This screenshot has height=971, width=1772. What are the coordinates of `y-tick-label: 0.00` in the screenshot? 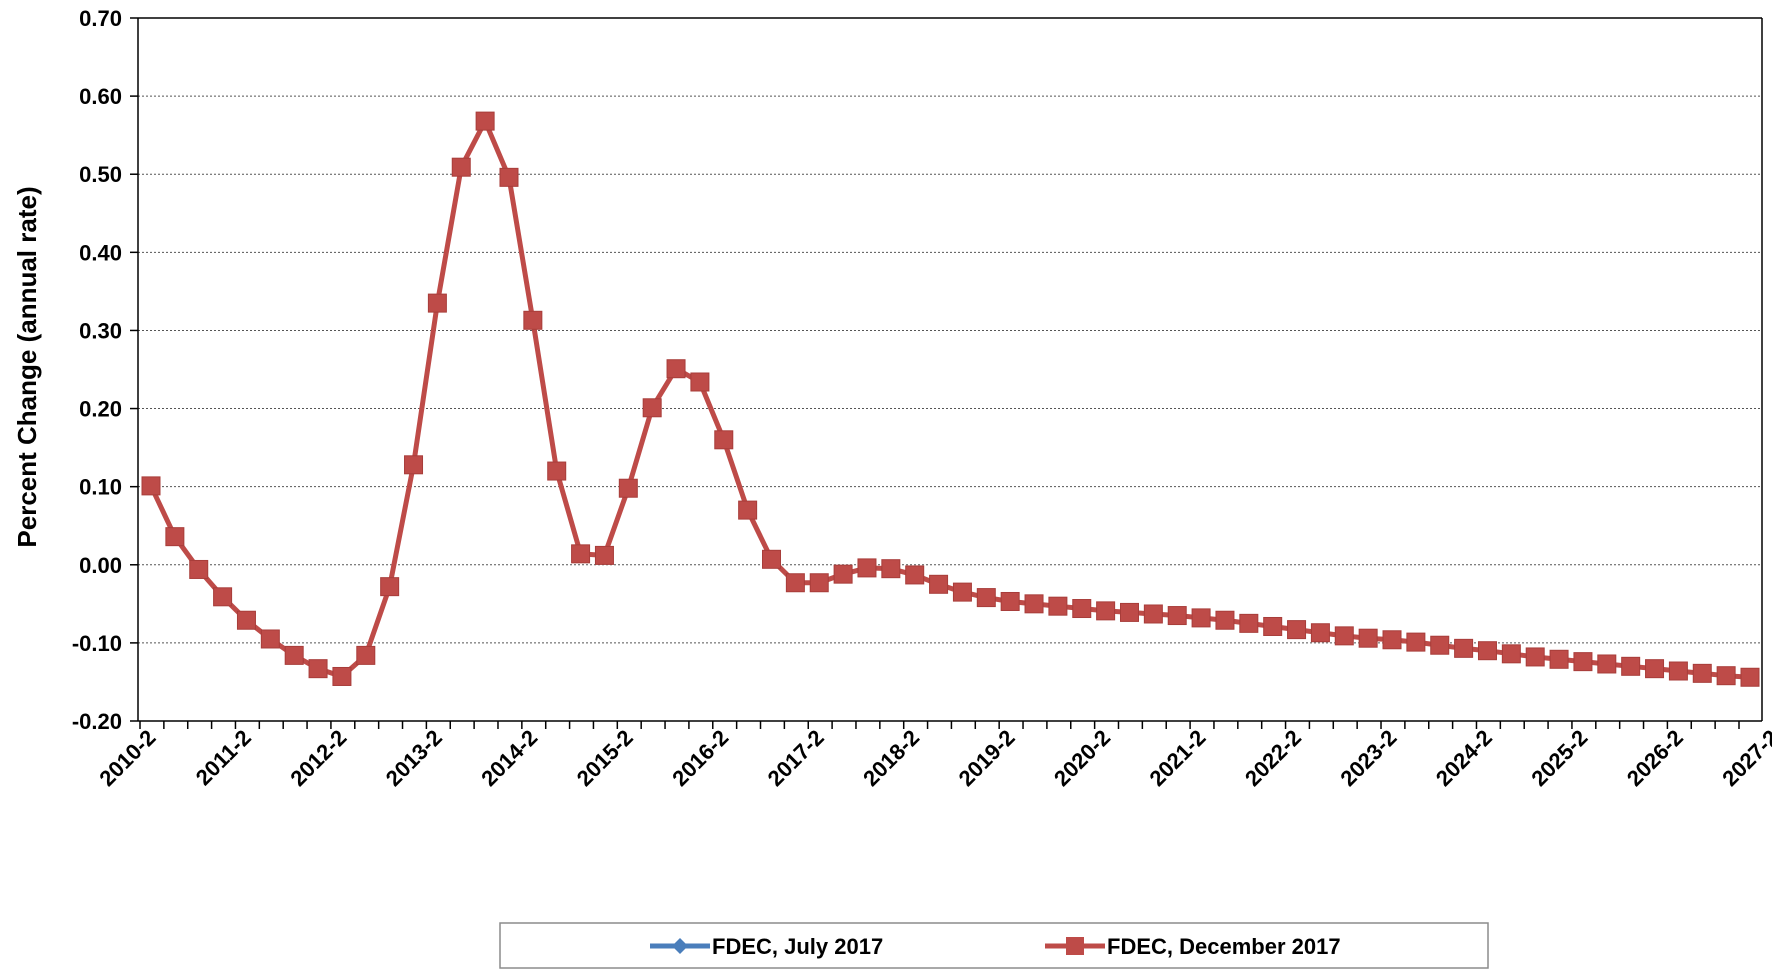 It's located at (100, 565).